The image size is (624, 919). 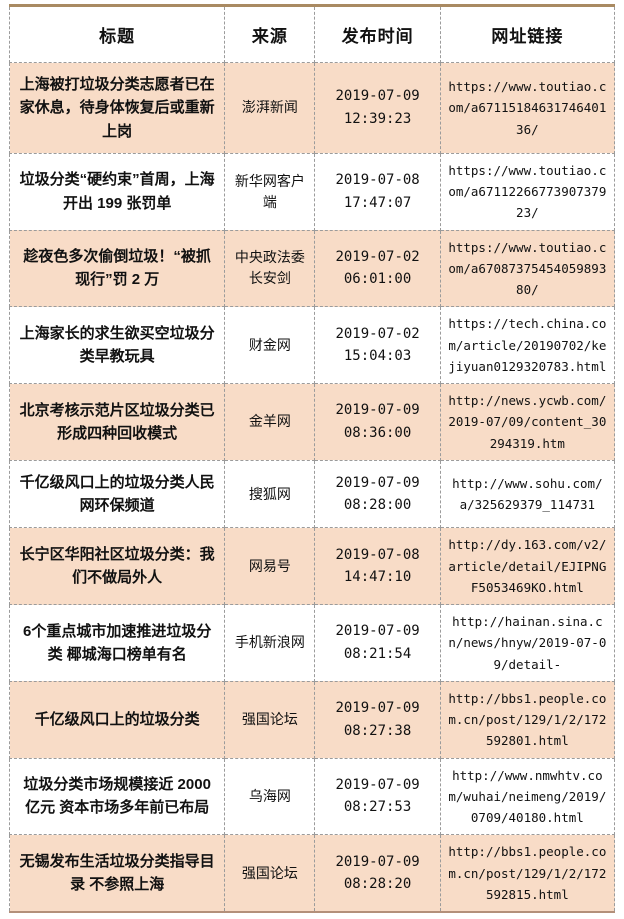 What do you see at coordinates (117, 494) in the screenshot?
I see `news-title: 千亿级风口上的垃圾分类人民网环保频道` at bounding box center [117, 494].